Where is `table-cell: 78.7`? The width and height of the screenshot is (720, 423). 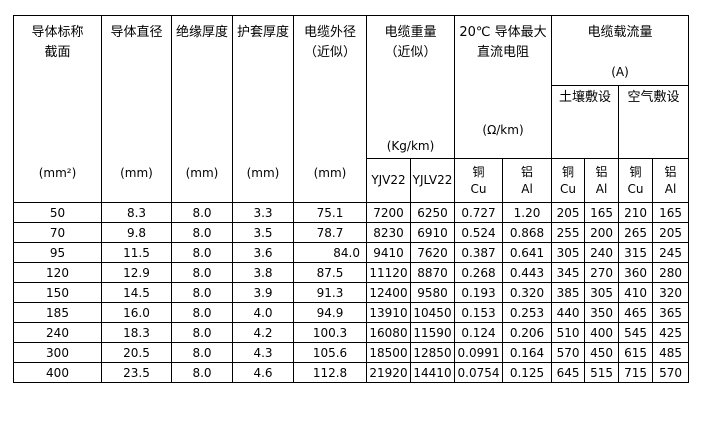 table-cell: 78.7 is located at coordinates (330, 232).